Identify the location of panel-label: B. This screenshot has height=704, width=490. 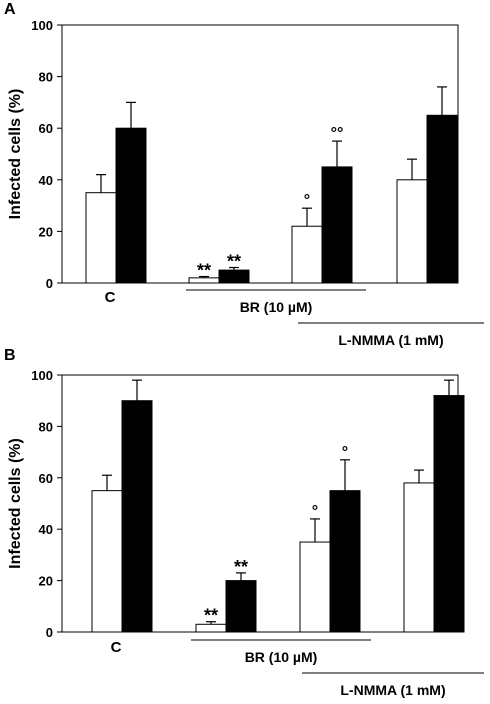
(10, 355).